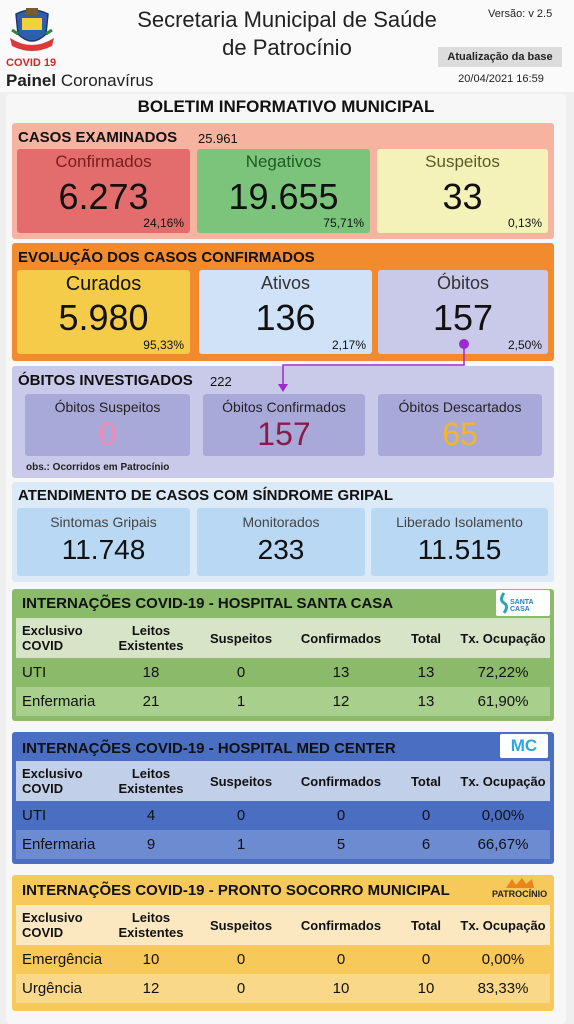 The height and width of the screenshot is (1024, 574). Describe the element at coordinates (501, 79) in the screenshot. I see `update-date: 20/04/2021 16:59` at that location.